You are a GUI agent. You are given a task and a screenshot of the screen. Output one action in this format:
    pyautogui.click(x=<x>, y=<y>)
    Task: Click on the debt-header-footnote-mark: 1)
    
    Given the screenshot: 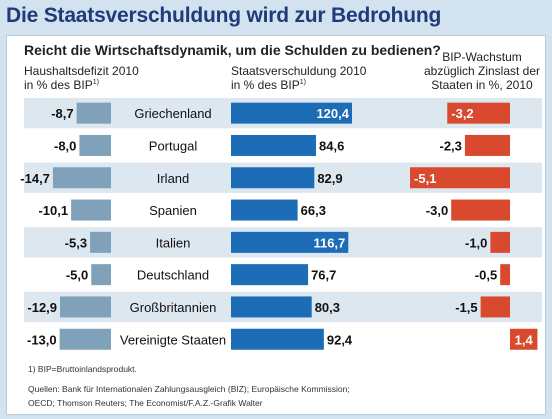 What is the action you would take?
    pyautogui.click(x=302, y=82)
    